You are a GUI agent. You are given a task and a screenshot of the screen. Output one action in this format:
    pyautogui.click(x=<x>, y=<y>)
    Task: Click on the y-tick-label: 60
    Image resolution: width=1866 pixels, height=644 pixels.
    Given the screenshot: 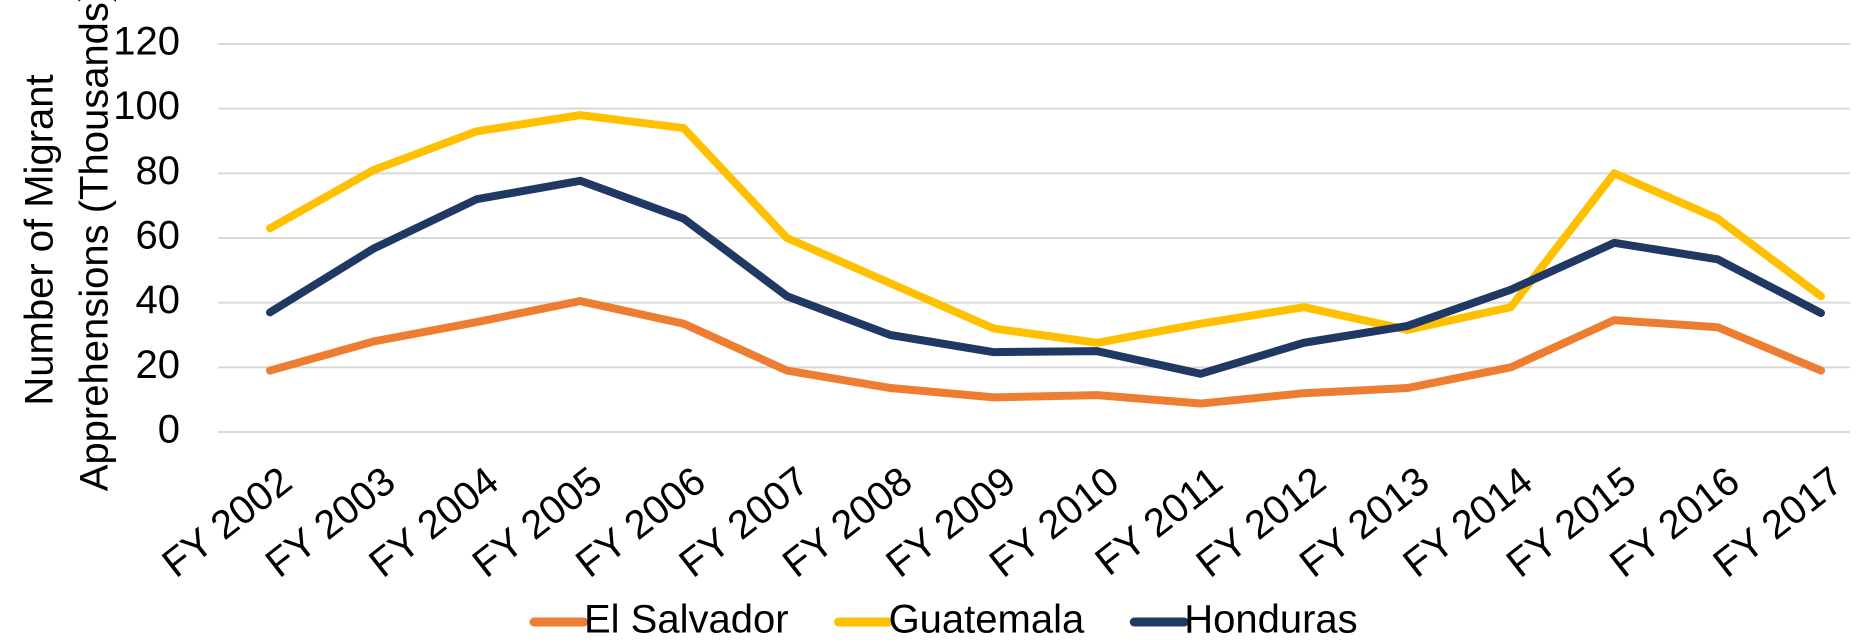 What is the action you would take?
    pyautogui.click(x=158, y=236)
    